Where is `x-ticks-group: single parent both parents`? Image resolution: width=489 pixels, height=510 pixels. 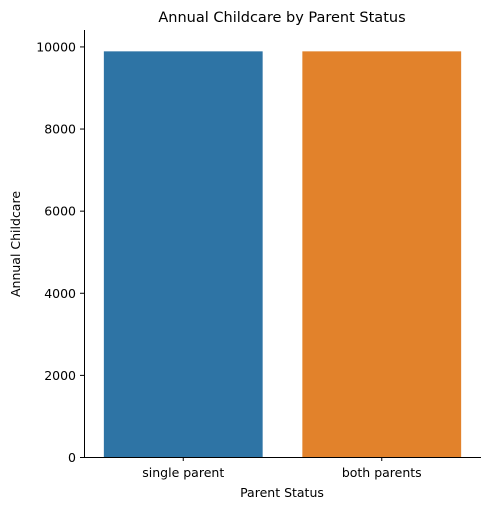 x-ticks-group: single parent both parents is located at coordinates (281, 468).